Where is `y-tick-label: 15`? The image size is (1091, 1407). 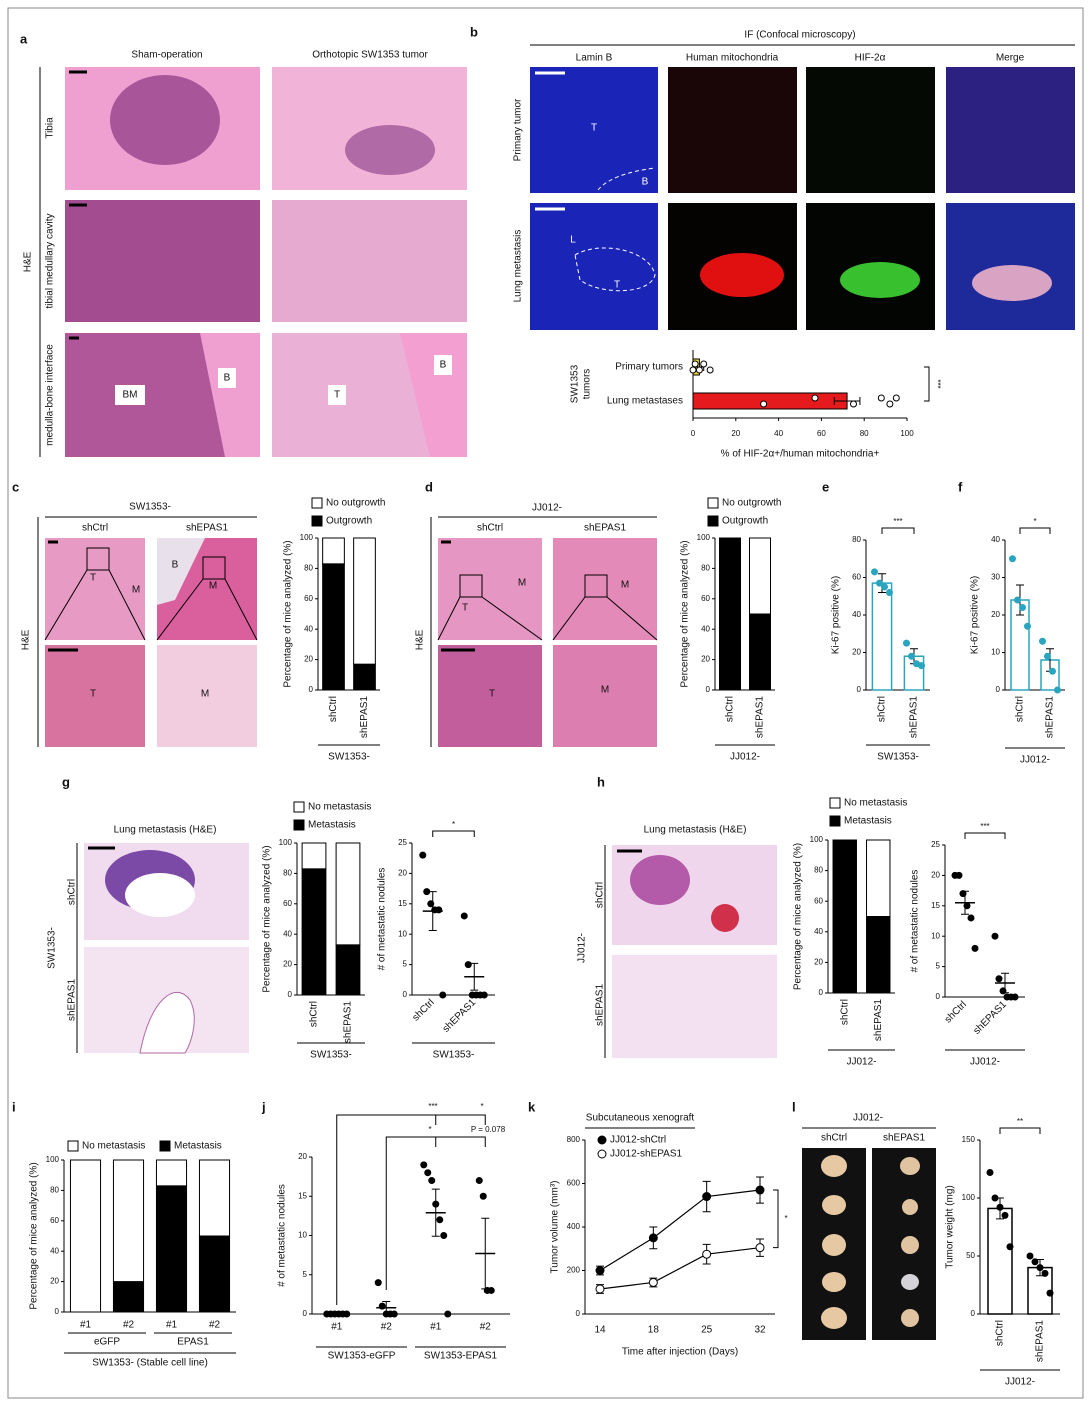
y-tick-label: 15 is located at coordinates (402, 903).